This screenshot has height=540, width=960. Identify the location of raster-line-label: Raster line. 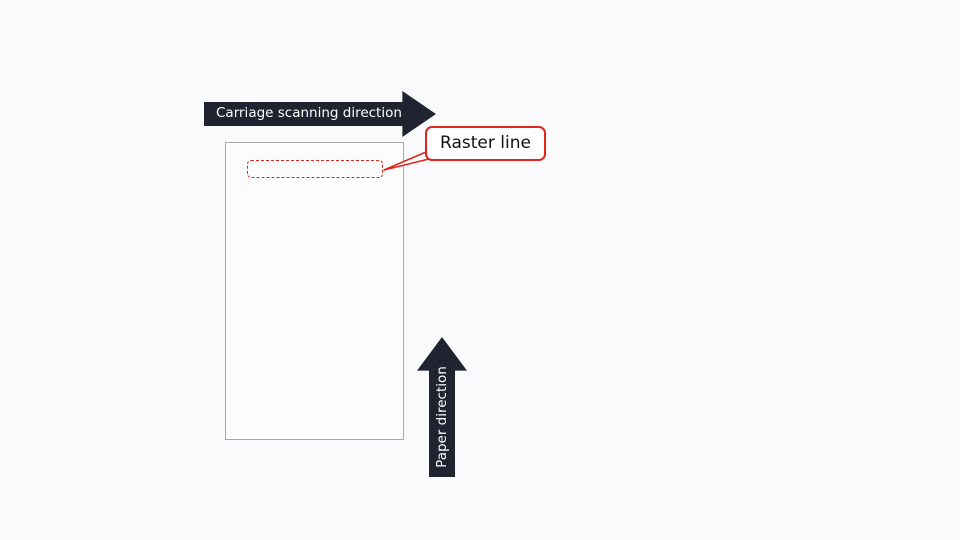
(485, 143).